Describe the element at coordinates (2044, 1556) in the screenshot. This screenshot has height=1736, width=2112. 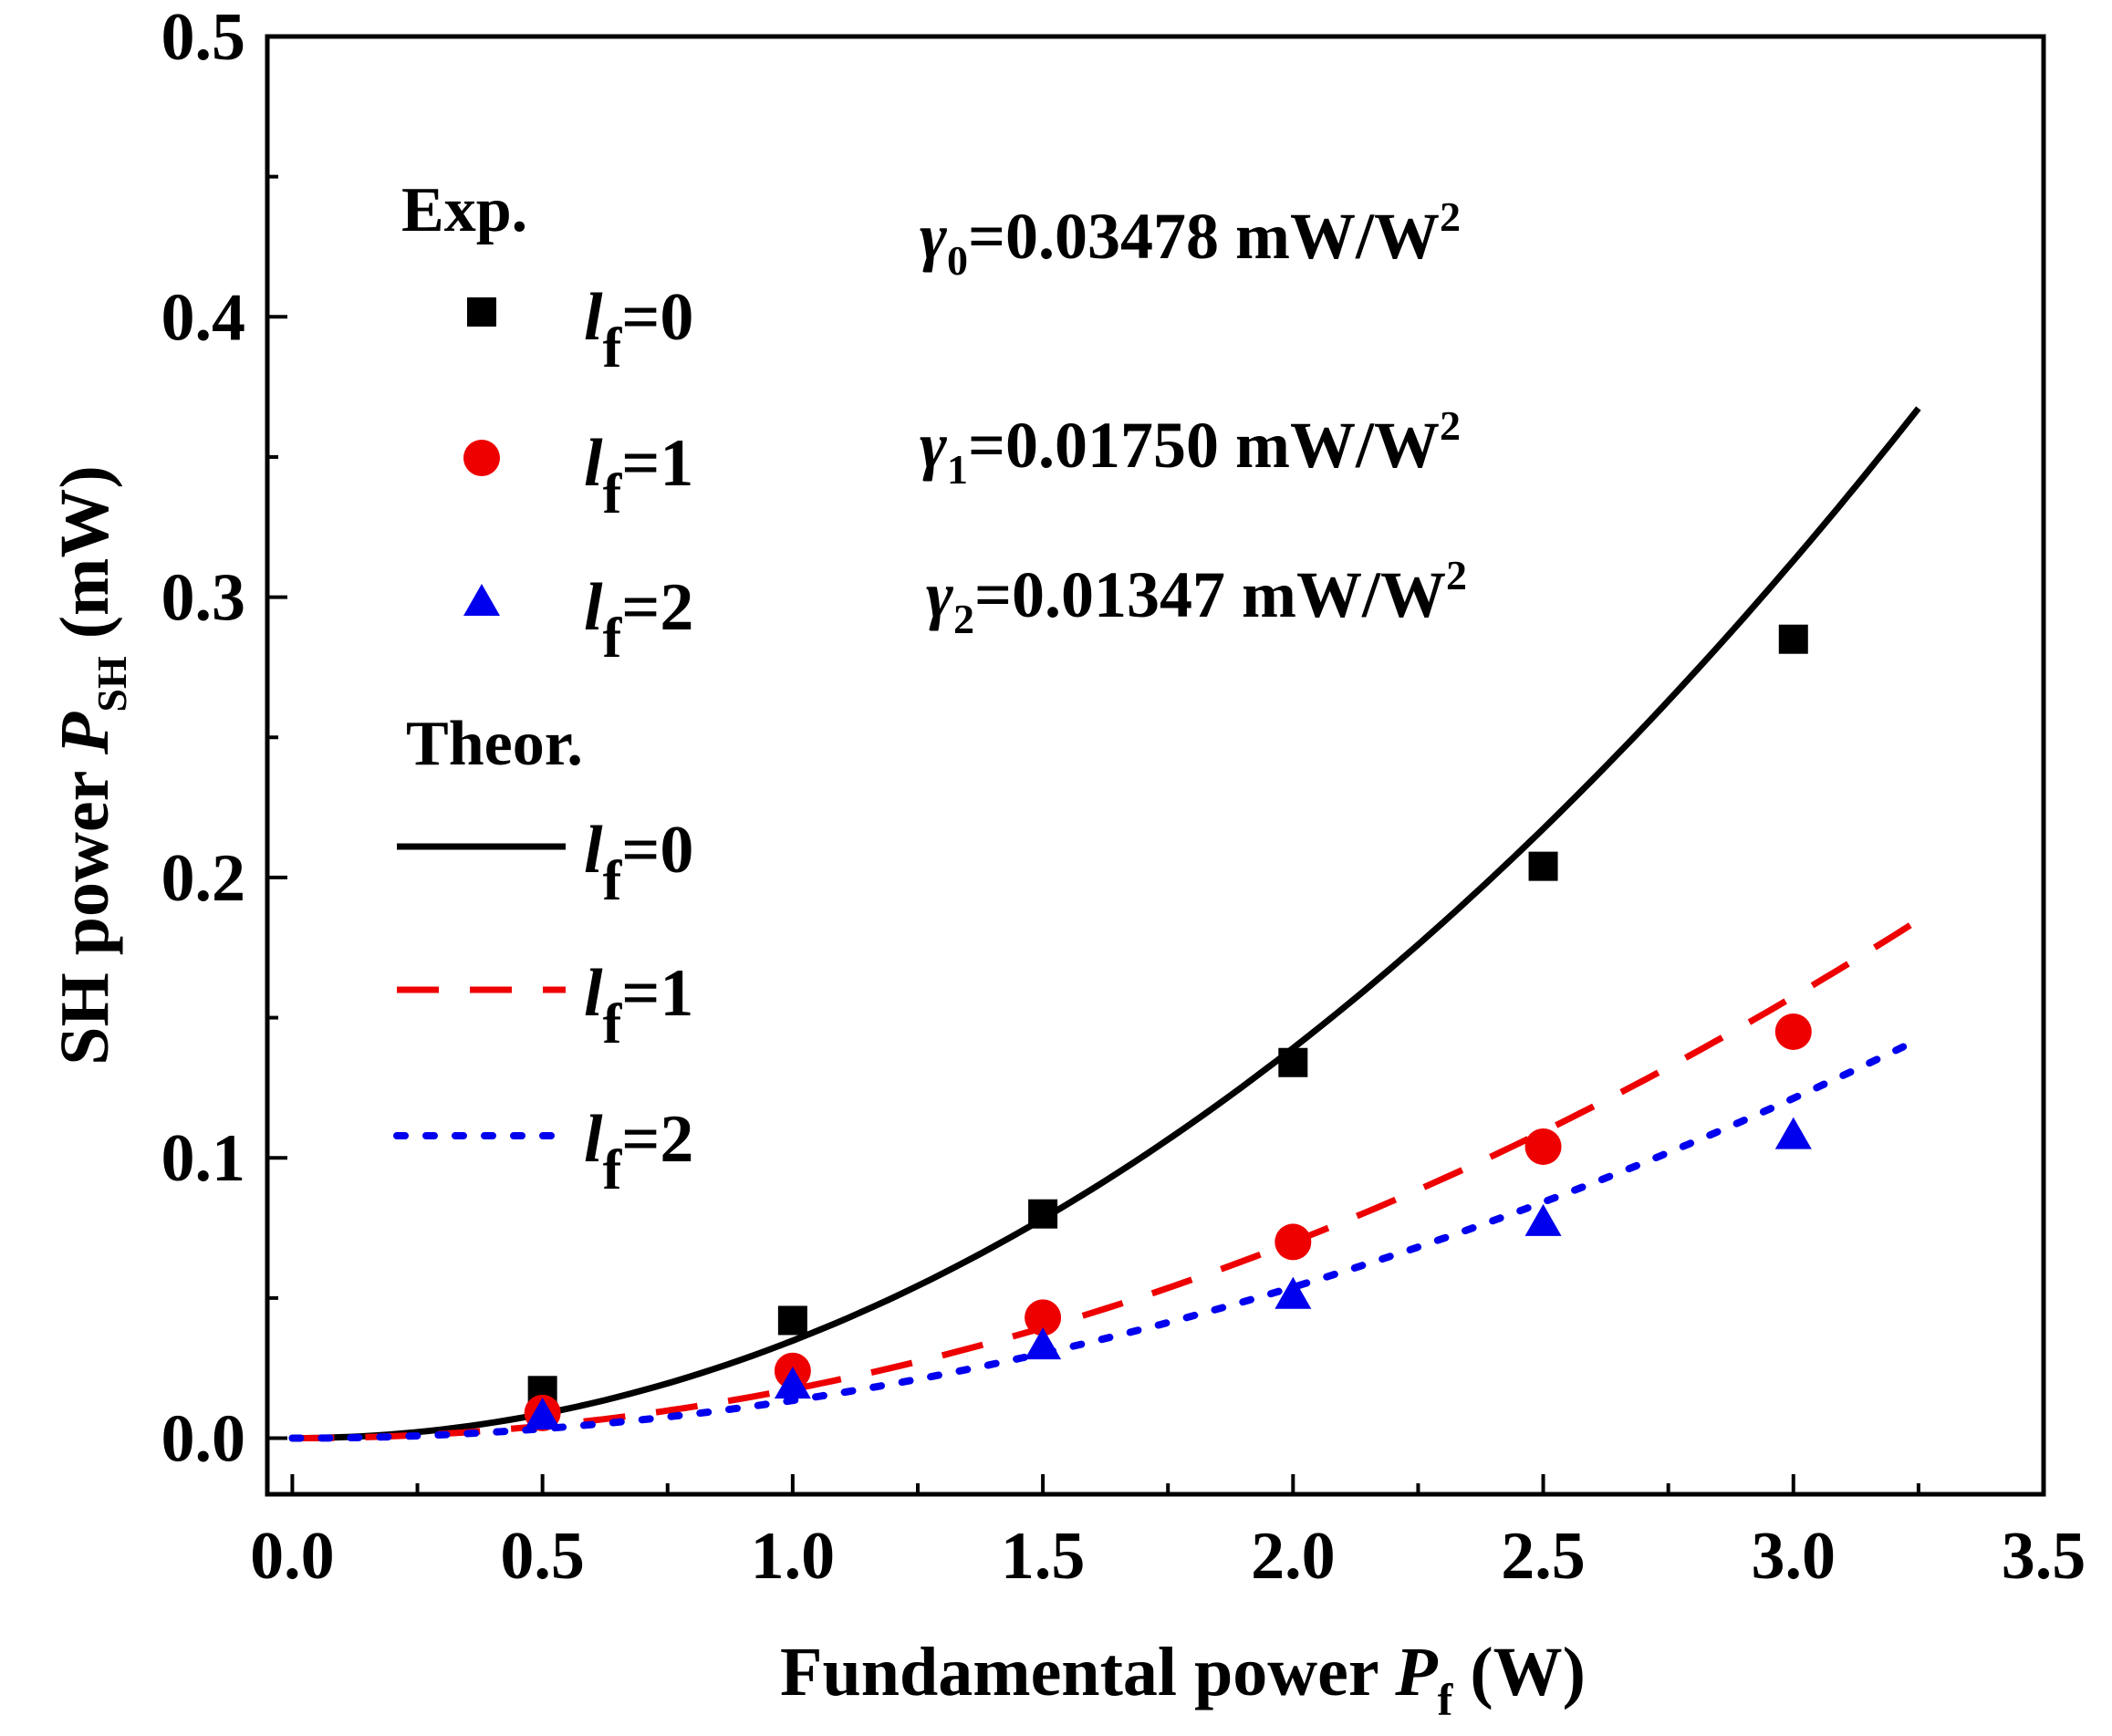
I see `x-tick-label: 3.5` at that location.